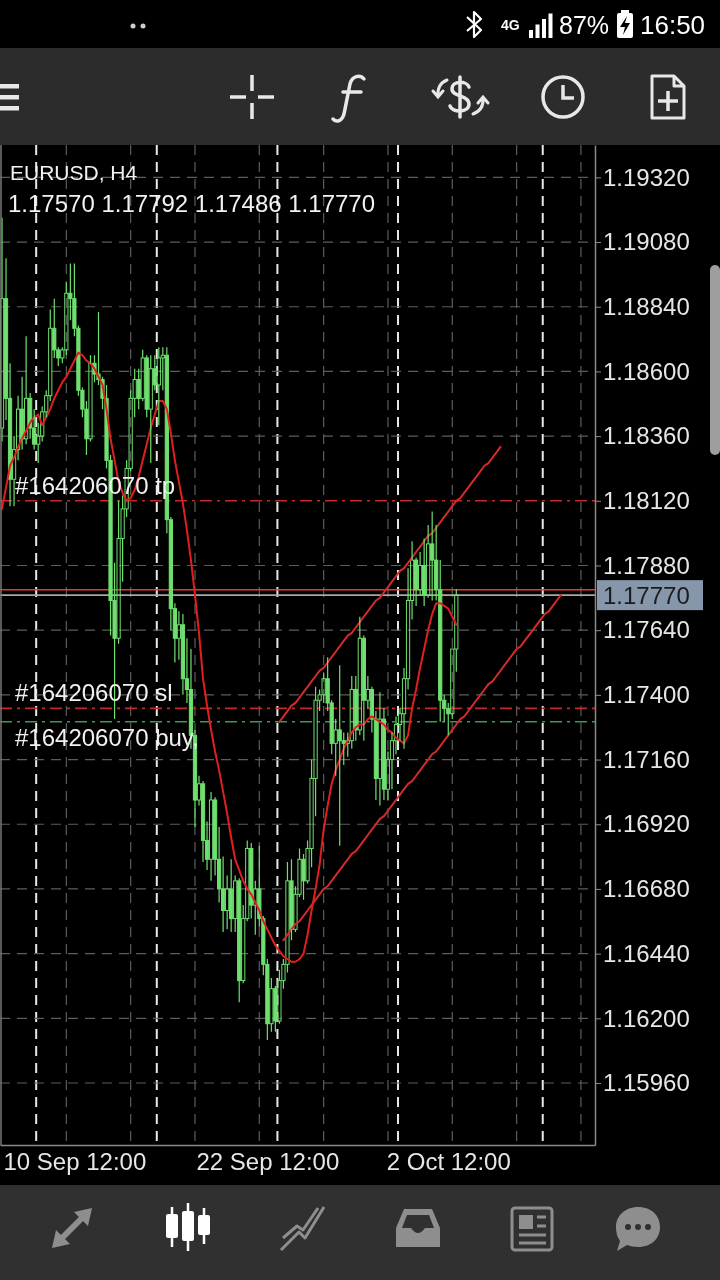 The width and height of the screenshot is (720, 1280). Describe the element at coordinates (268, 1162) in the screenshot. I see `x-tick-label: 22 Sep 12:00` at that location.